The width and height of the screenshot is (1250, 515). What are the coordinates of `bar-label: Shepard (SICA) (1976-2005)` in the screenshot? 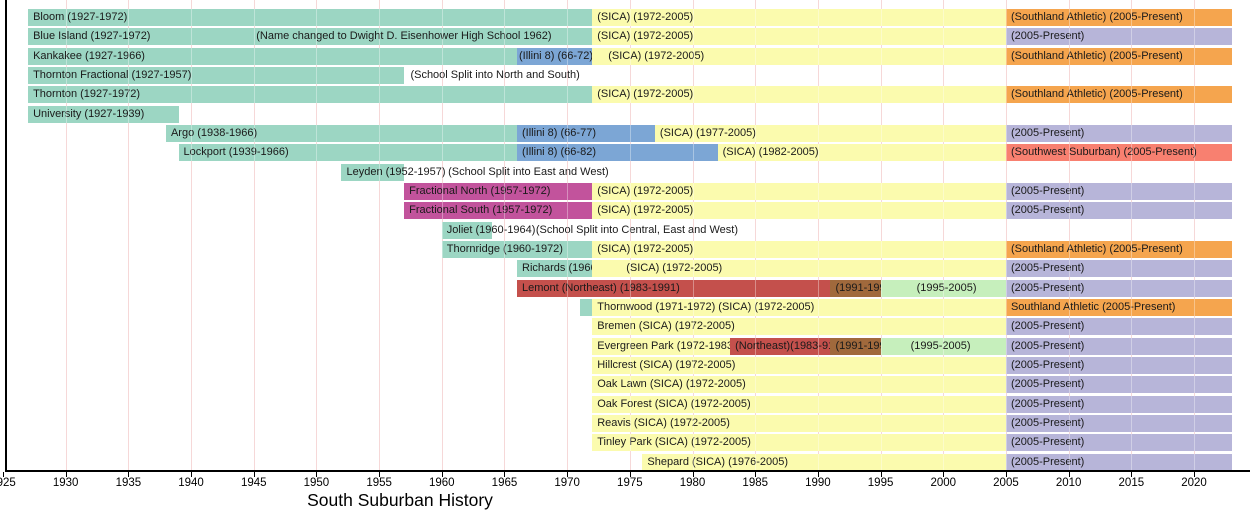 It's located at (718, 461).